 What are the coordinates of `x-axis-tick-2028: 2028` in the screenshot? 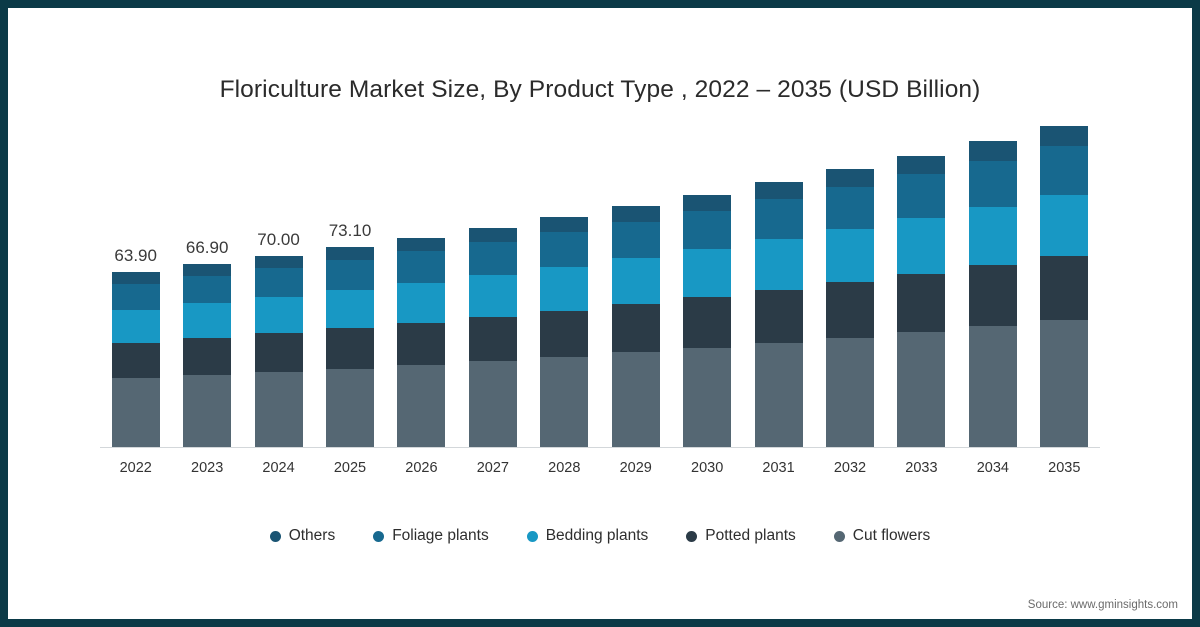 It's located at (564, 468).